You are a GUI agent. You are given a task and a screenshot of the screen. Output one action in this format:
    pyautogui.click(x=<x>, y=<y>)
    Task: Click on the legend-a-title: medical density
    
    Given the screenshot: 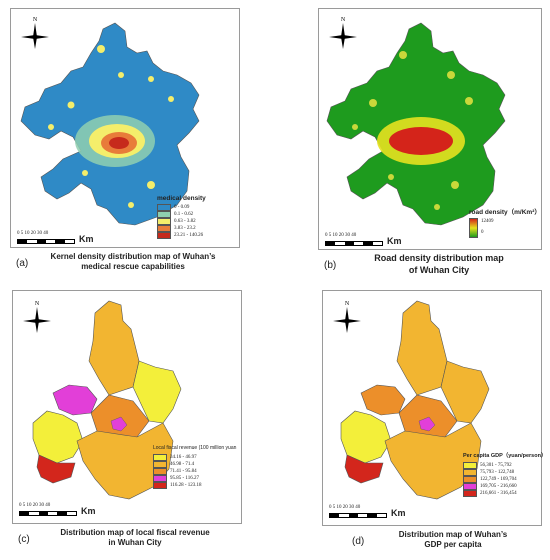 What is the action you would take?
    pyautogui.click(x=181, y=198)
    